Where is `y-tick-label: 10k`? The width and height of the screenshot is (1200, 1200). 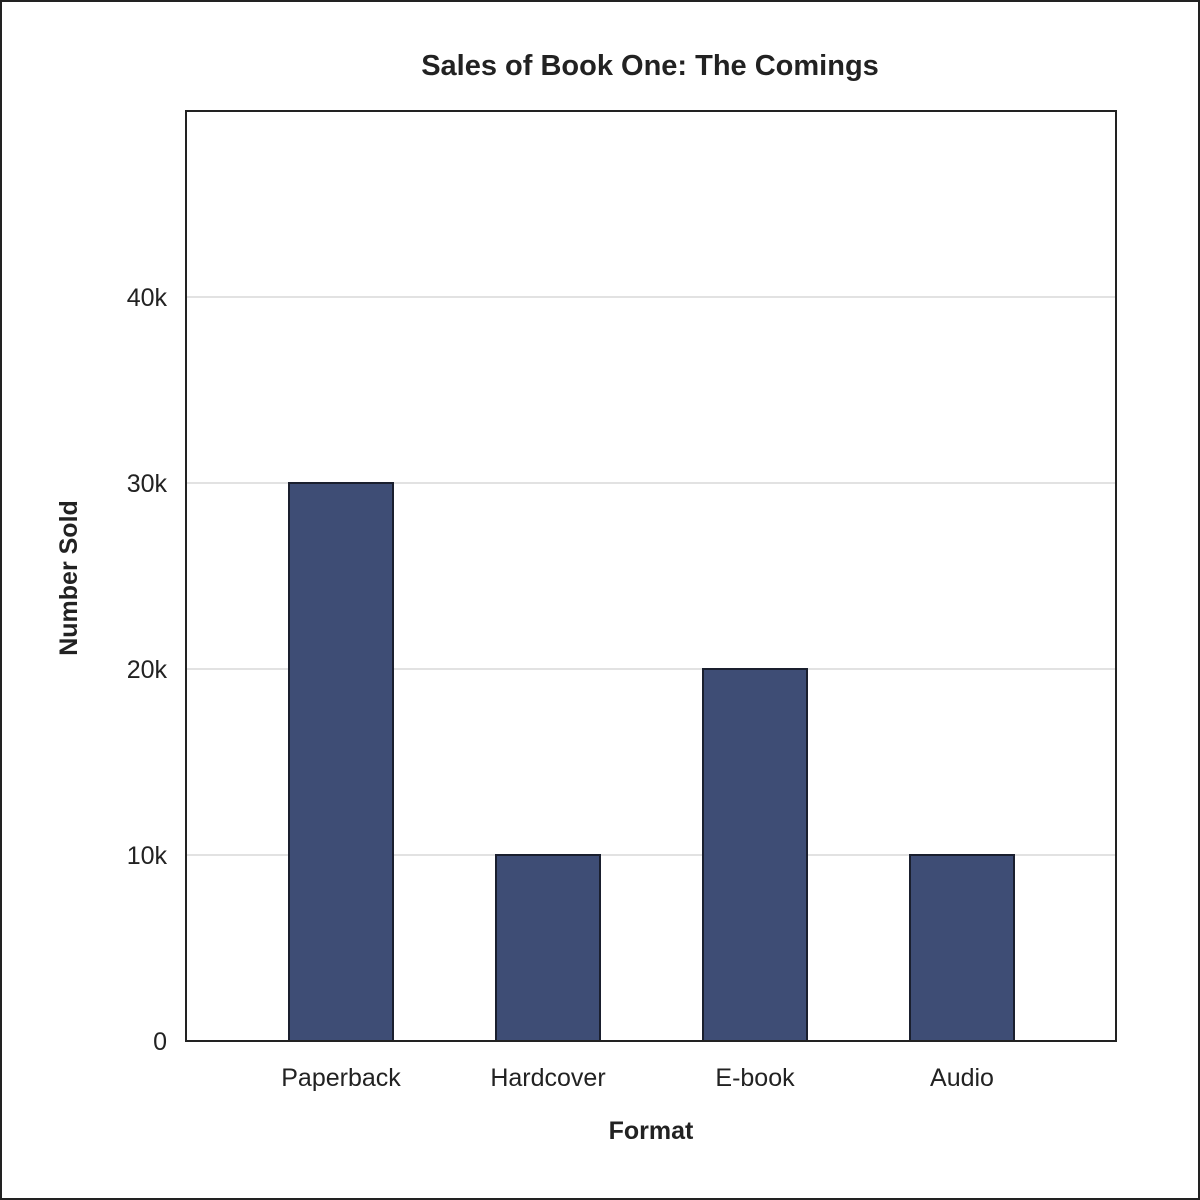 y-tick-label: 10k is located at coordinates (147, 856).